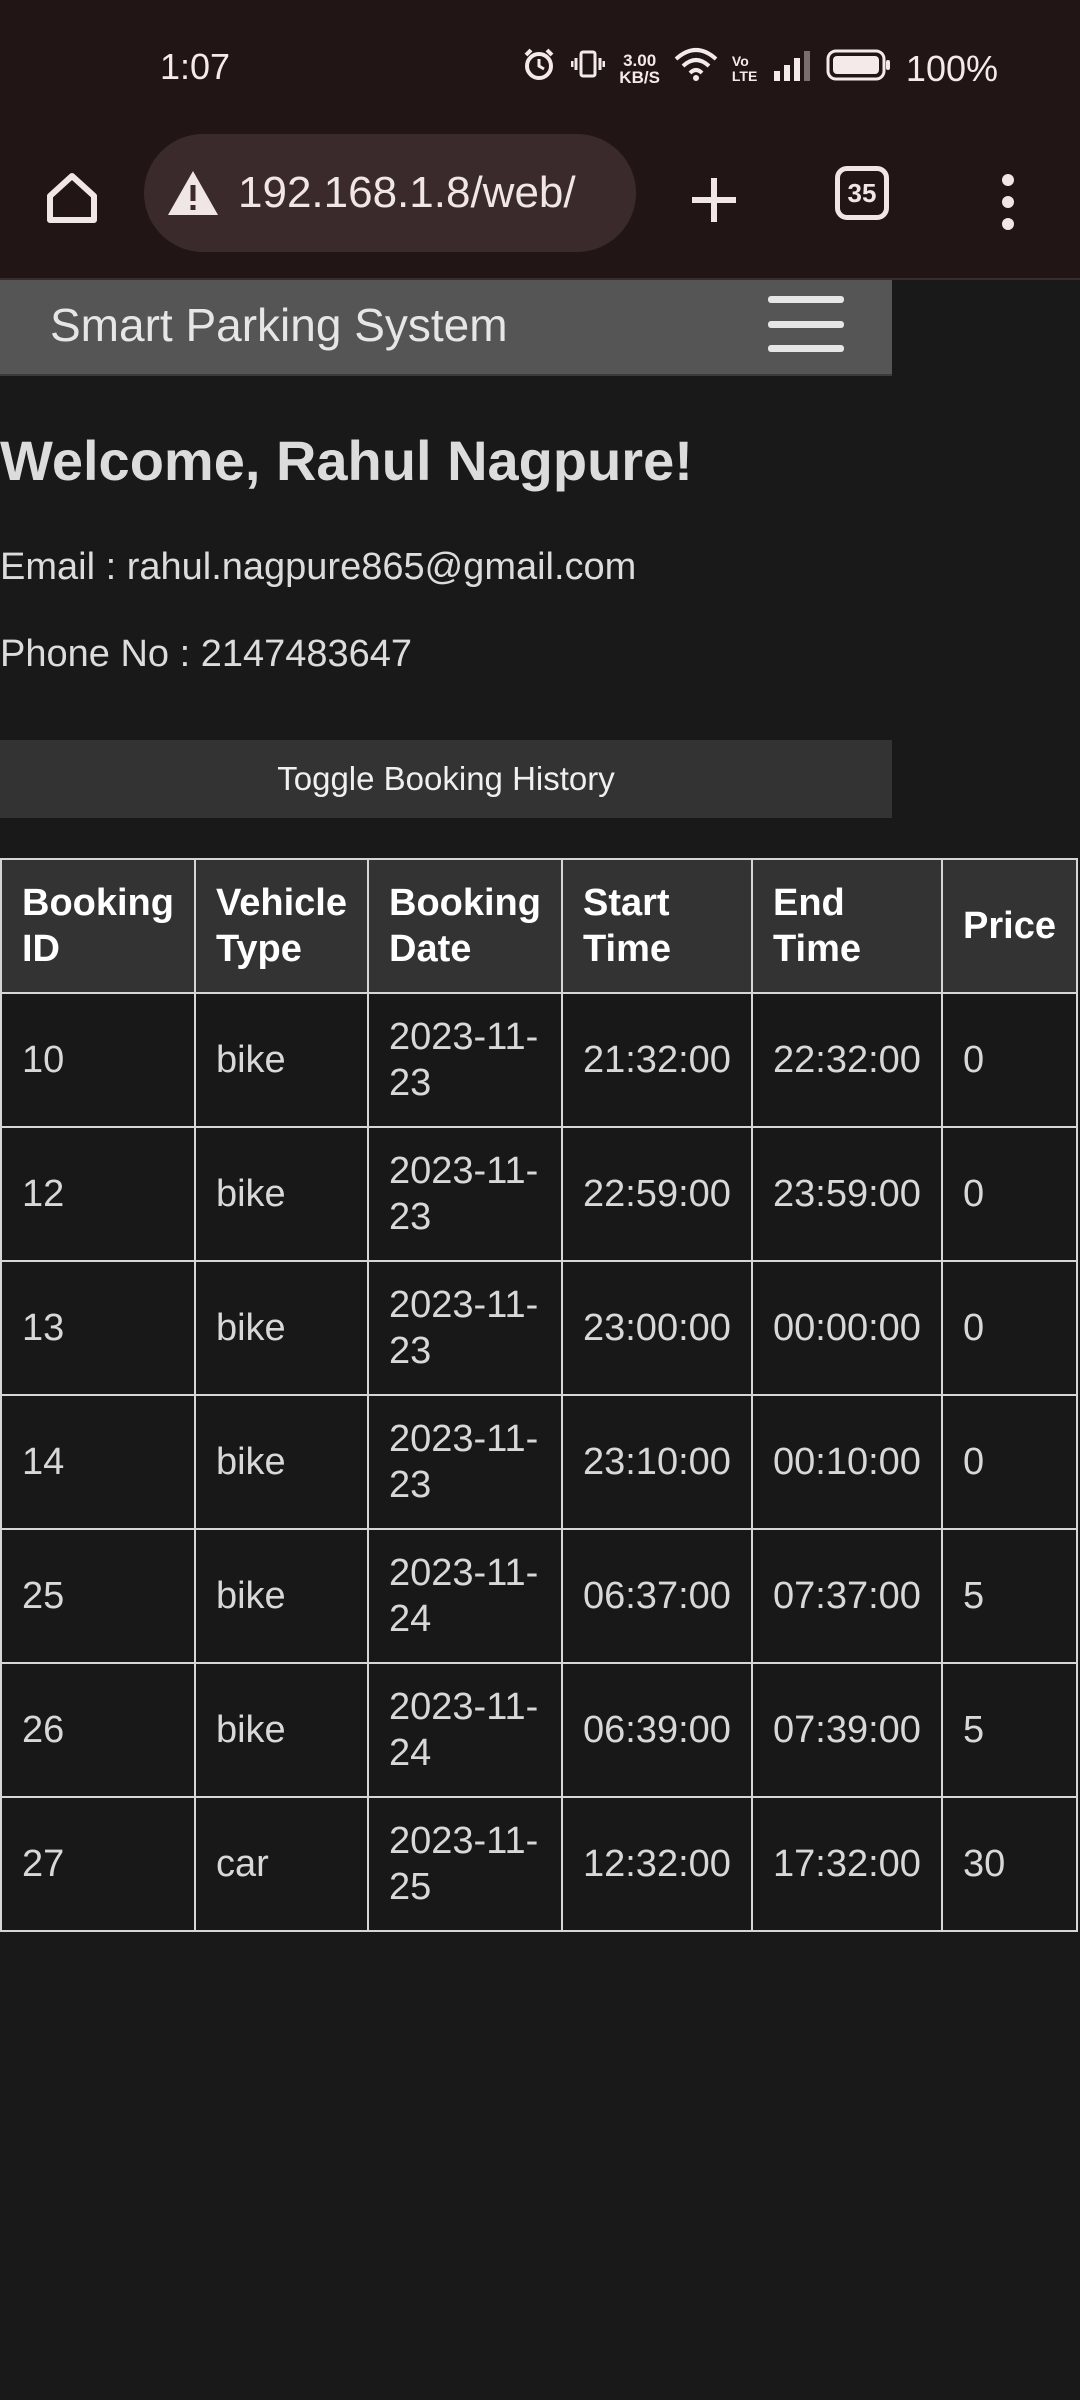  What do you see at coordinates (657, 926) in the screenshot?
I see `column-header-start-time: Start Time` at bounding box center [657, 926].